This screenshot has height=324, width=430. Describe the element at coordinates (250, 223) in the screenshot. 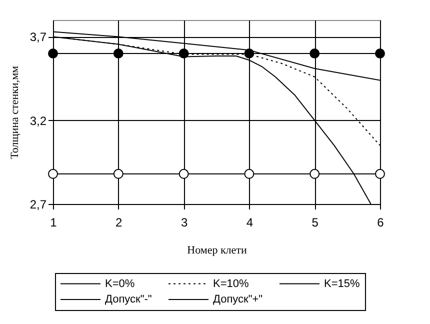

I see `x-tick-label: 4` at that location.